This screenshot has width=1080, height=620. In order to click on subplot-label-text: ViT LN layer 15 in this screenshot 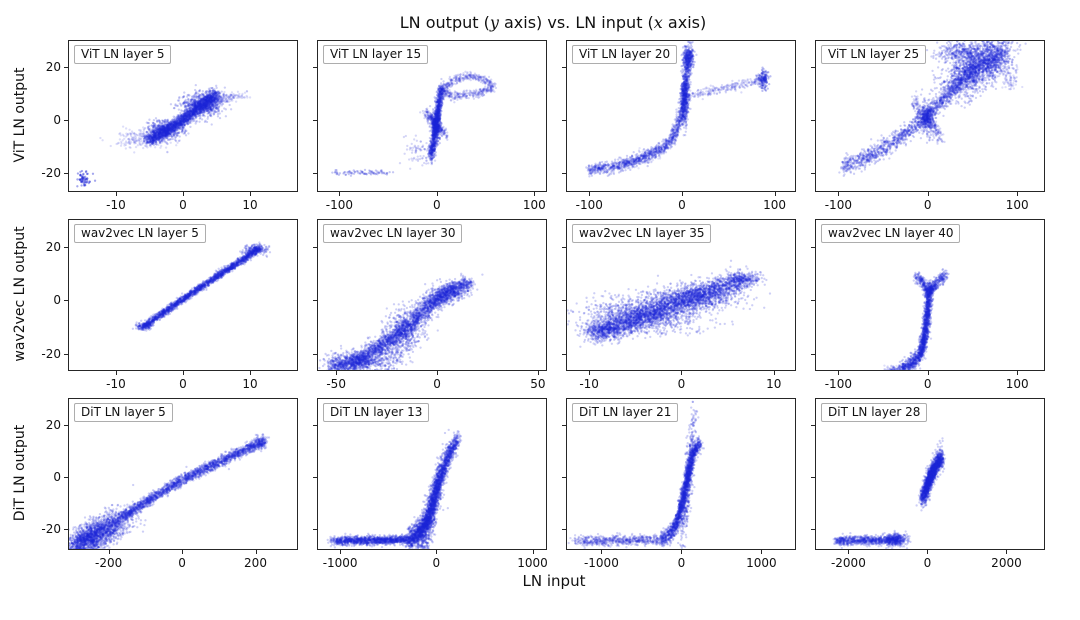, I will do `click(376, 54)`.